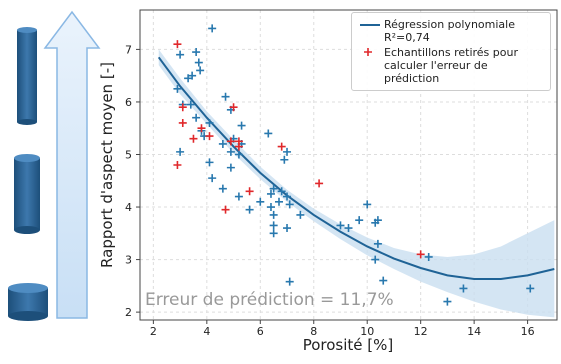 Image resolution: width=561 pixels, height=364 pixels. What do you see at coordinates (128, 154) in the screenshot?
I see `y-tick-label: 5` at bounding box center [128, 154].